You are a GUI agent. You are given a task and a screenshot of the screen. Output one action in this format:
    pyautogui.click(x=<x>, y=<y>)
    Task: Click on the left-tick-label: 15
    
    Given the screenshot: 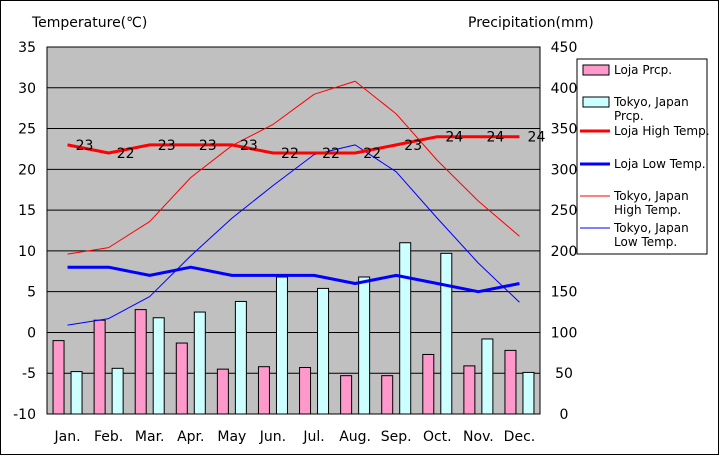 What is the action you would take?
    pyautogui.click(x=27, y=211)
    